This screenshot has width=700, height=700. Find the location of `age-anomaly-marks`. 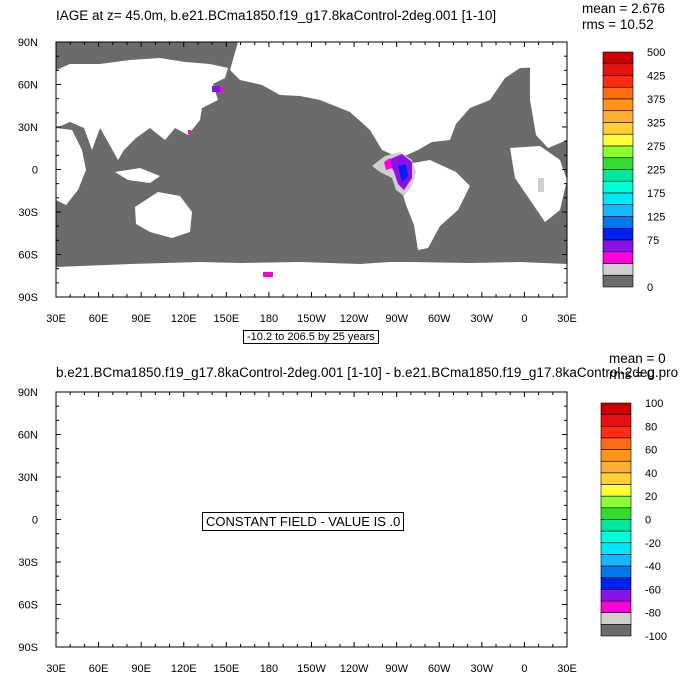

age-anomaly-marks is located at coordinates (366, 181).